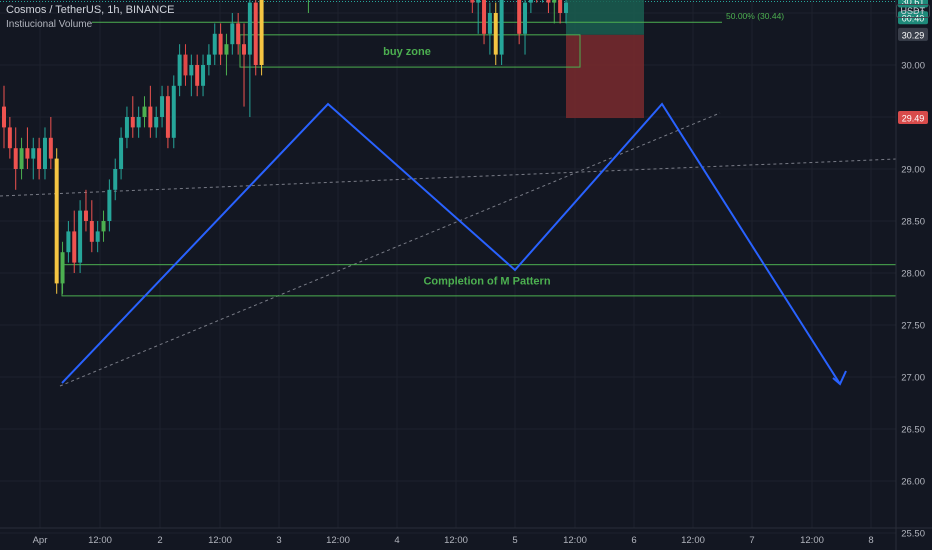 This screenshot has width=932, height=550. I want to click on y-tick-label: 26.50, so click(913, 430).